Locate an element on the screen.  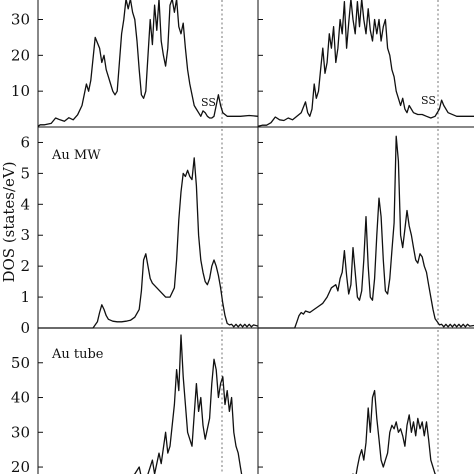
y-tick-label-row1-0: 0 is located at coordinates (25, 328).